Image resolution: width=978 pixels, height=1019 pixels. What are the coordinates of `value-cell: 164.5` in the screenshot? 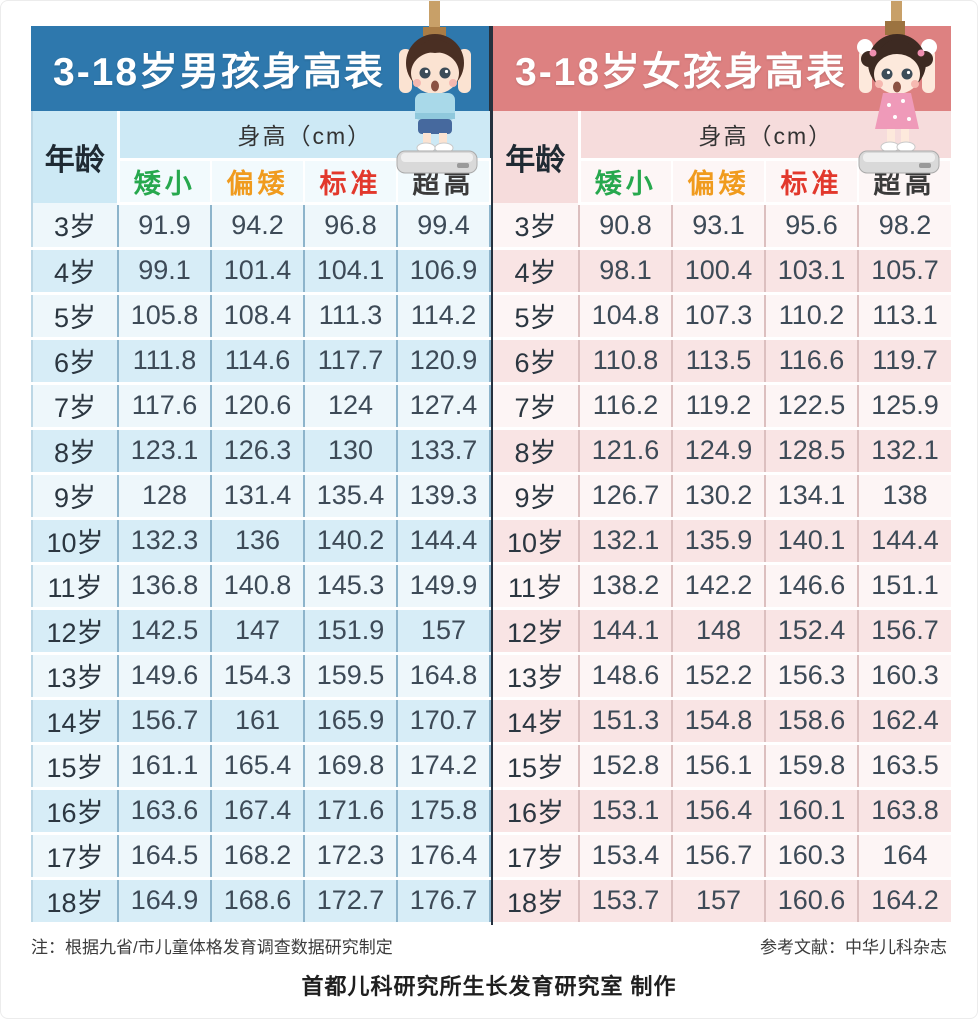 It's located at (165, 856).